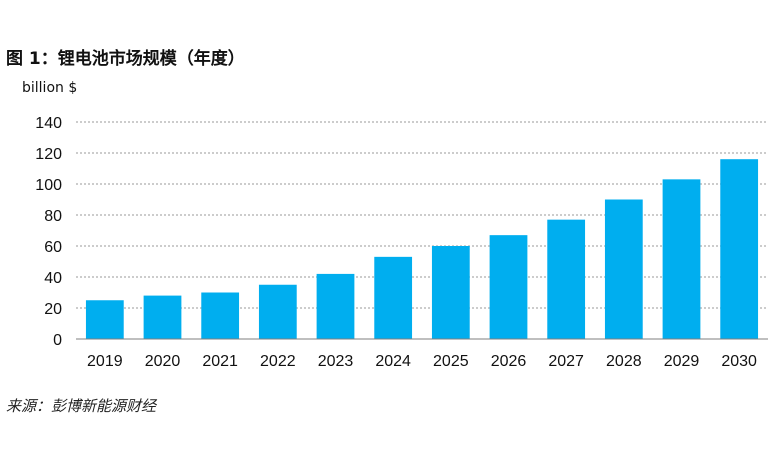 This screenshot has height=456, width=777. I want to click on y-axis-unit-label: billion $, so click(50, 88).